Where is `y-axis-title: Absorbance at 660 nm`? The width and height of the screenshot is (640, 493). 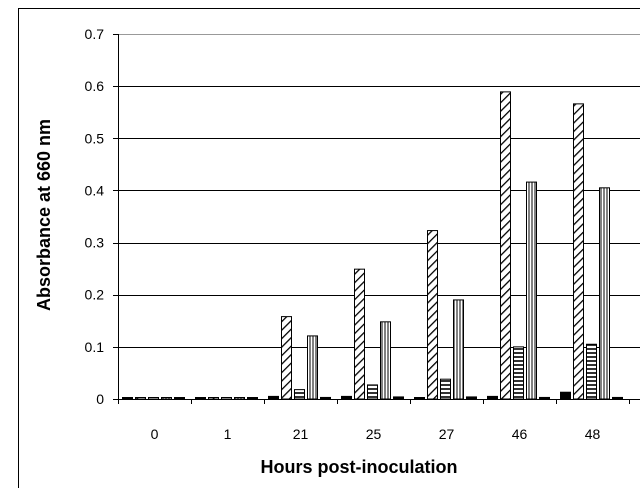 y-axis-title: Absorbance at 660 nm is located at coordinates (44, 215).